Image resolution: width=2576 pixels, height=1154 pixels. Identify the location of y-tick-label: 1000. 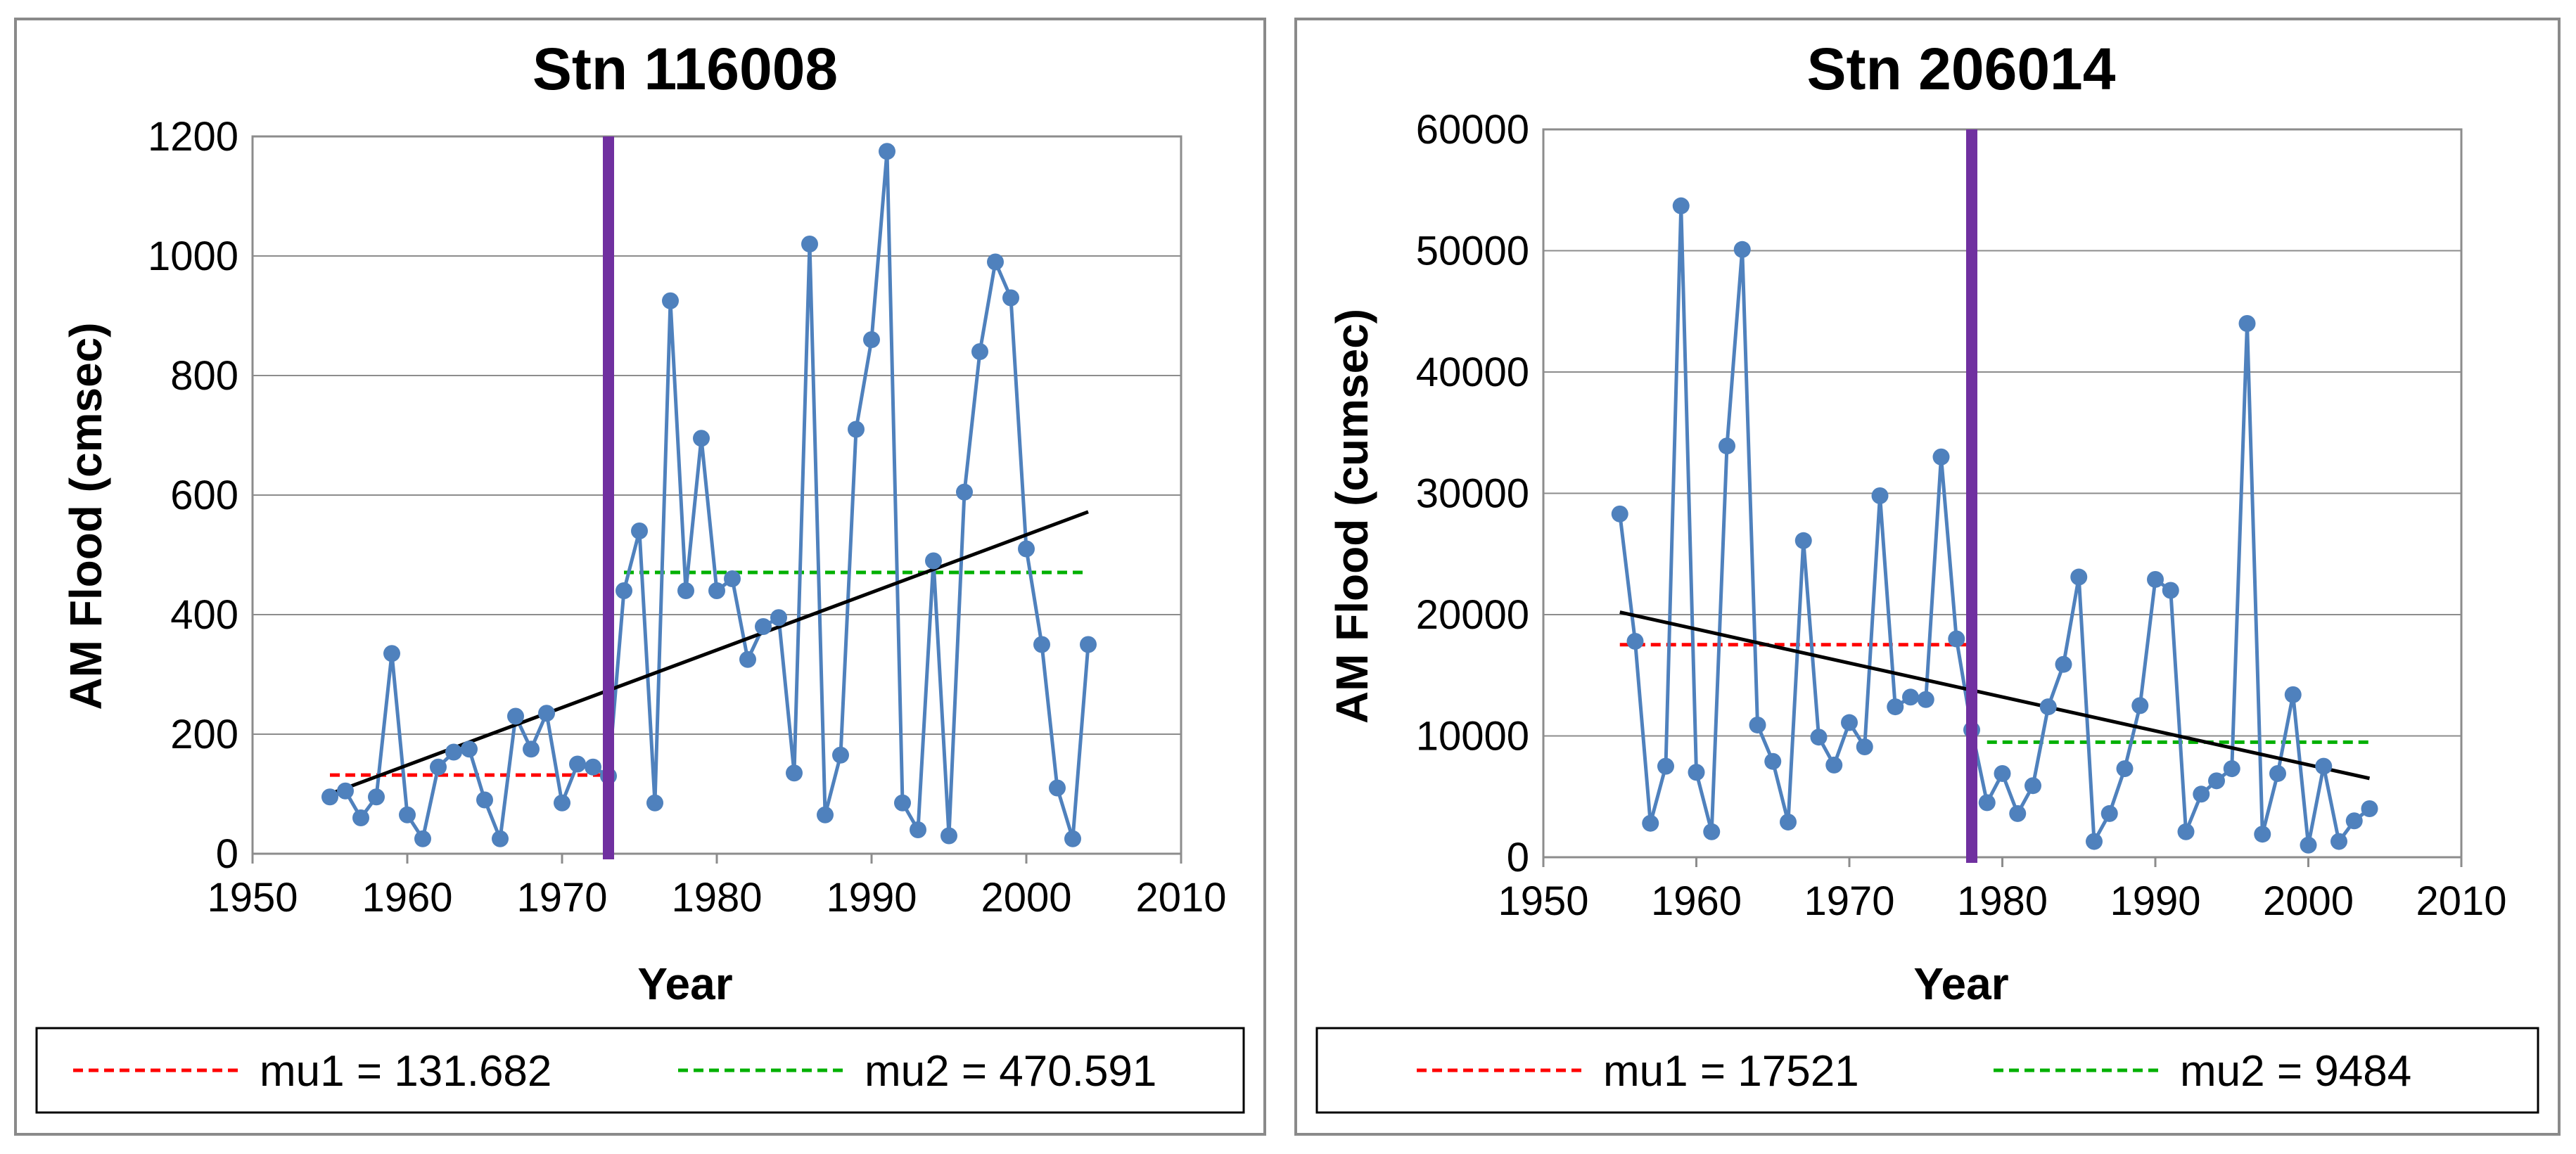
(193, 256).